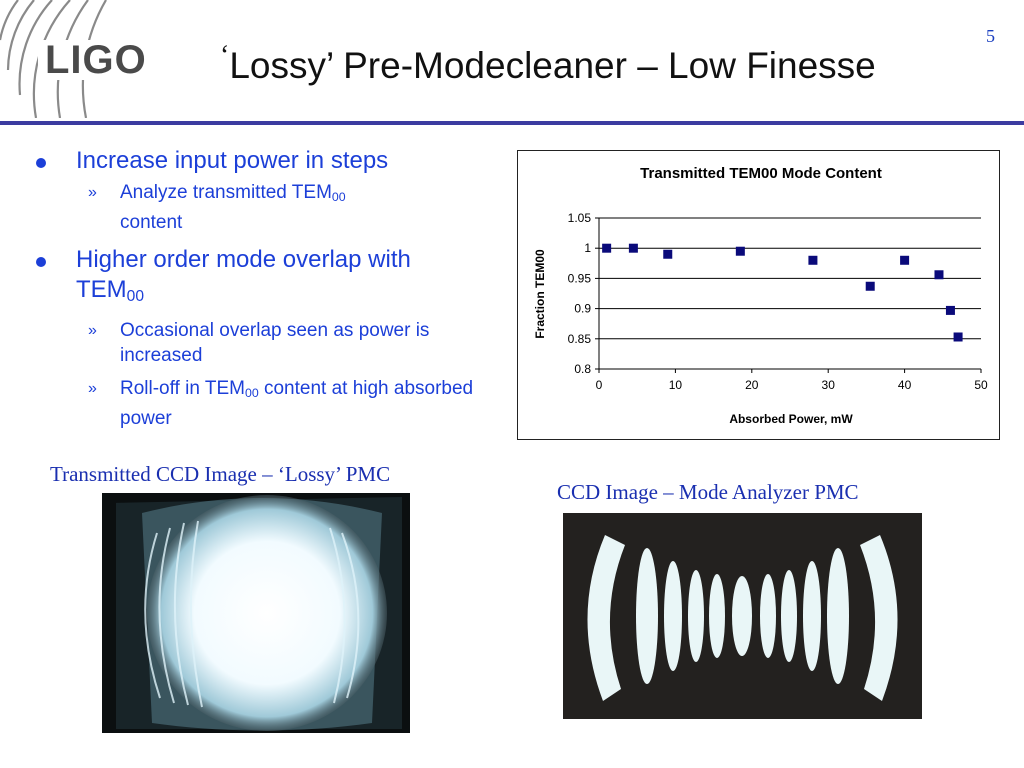 The image size is (1024, 768). What do you see at coordinates (233, 208) in the screenshot?
I see `sub-bullet-text: Analyze transmitted TEM00 content` at bounding box center [233, 208].